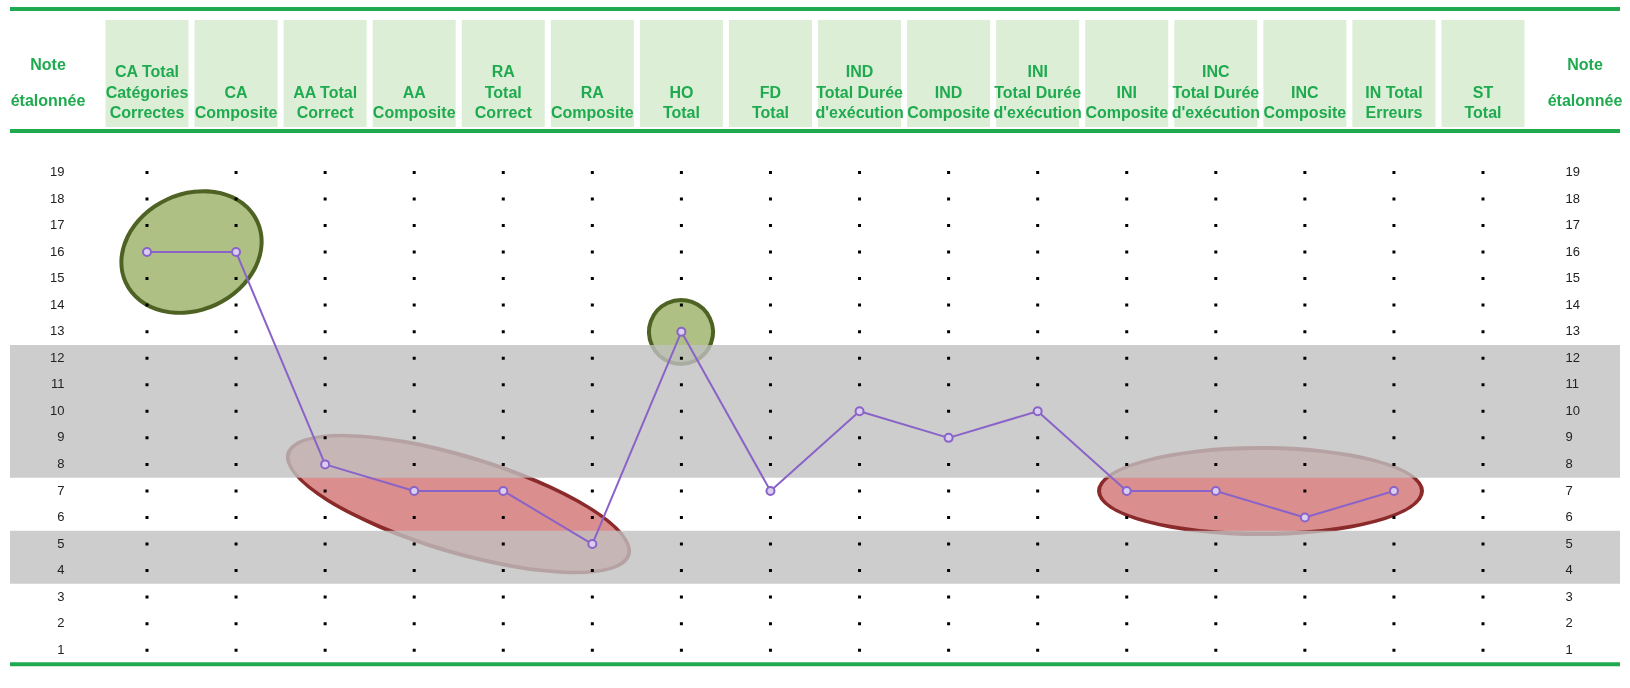 The image size is (1630, 688). I want to click on x-tick-label: AA Total Correct, so click(325, 102).